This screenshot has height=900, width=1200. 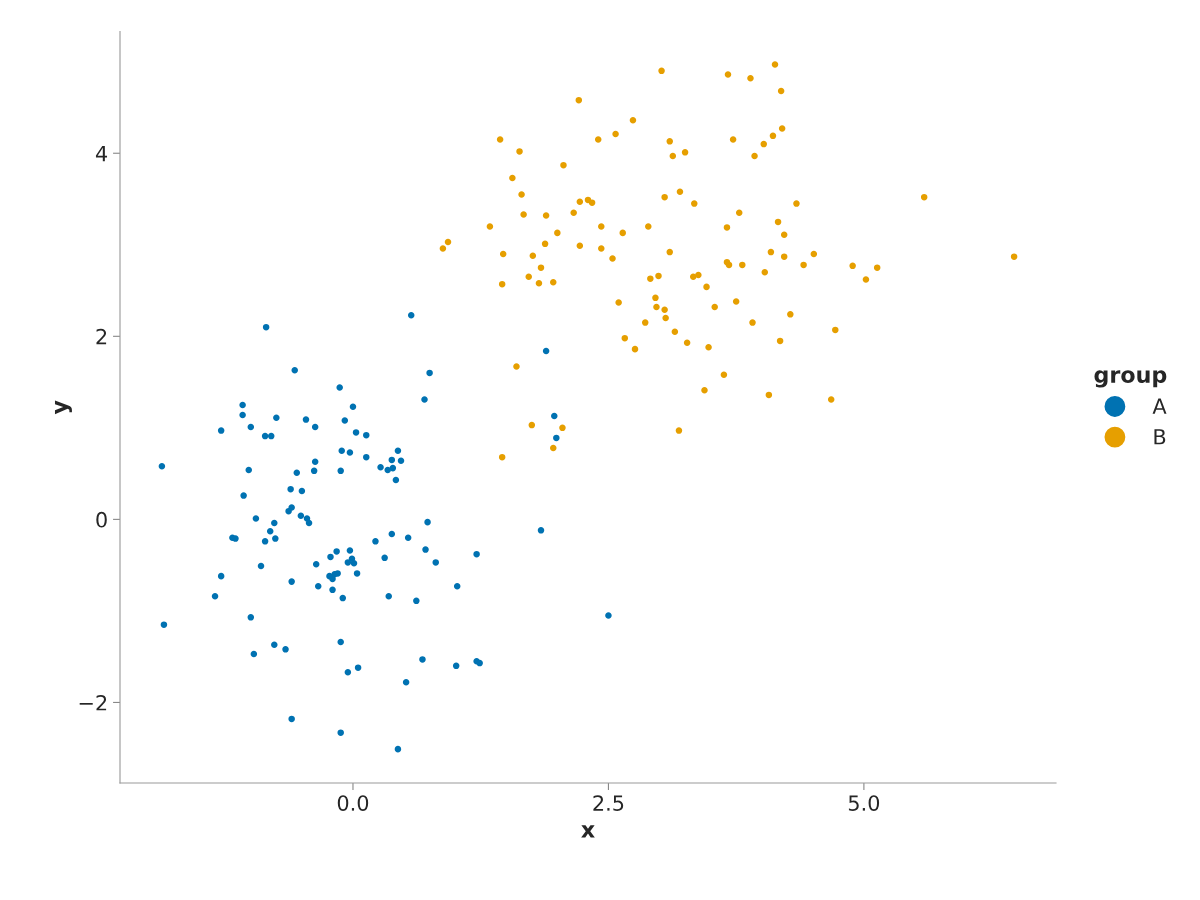 What do you see at coordinates (588, 831) in the screenshot?
I see `x-axis-title: x` at bounding box center [588, 831].